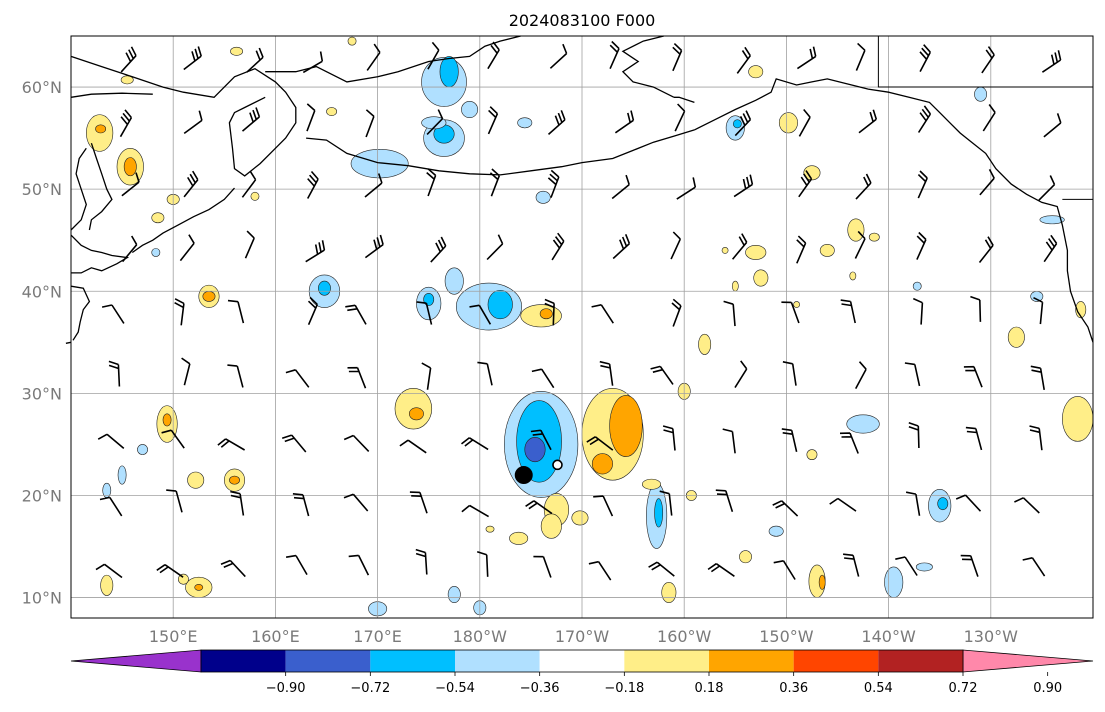  I want to click on colorbar-tick-label: −0.72, so click(370, 688).